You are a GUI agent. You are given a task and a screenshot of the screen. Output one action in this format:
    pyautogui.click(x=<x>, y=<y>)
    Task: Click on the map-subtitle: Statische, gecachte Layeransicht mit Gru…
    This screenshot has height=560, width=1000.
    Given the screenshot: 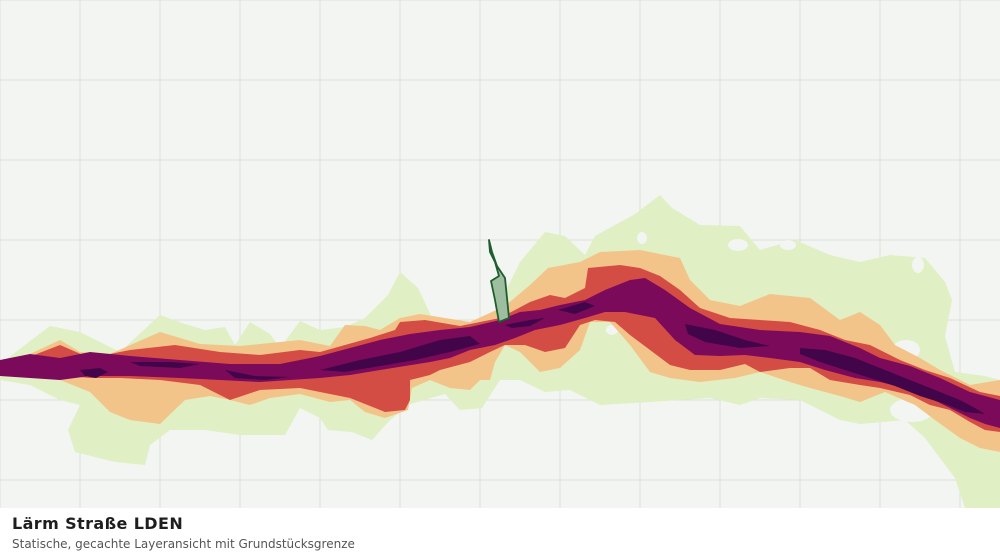 What is the action you would take?
    pyautogui.click(x=183, y=544)
    